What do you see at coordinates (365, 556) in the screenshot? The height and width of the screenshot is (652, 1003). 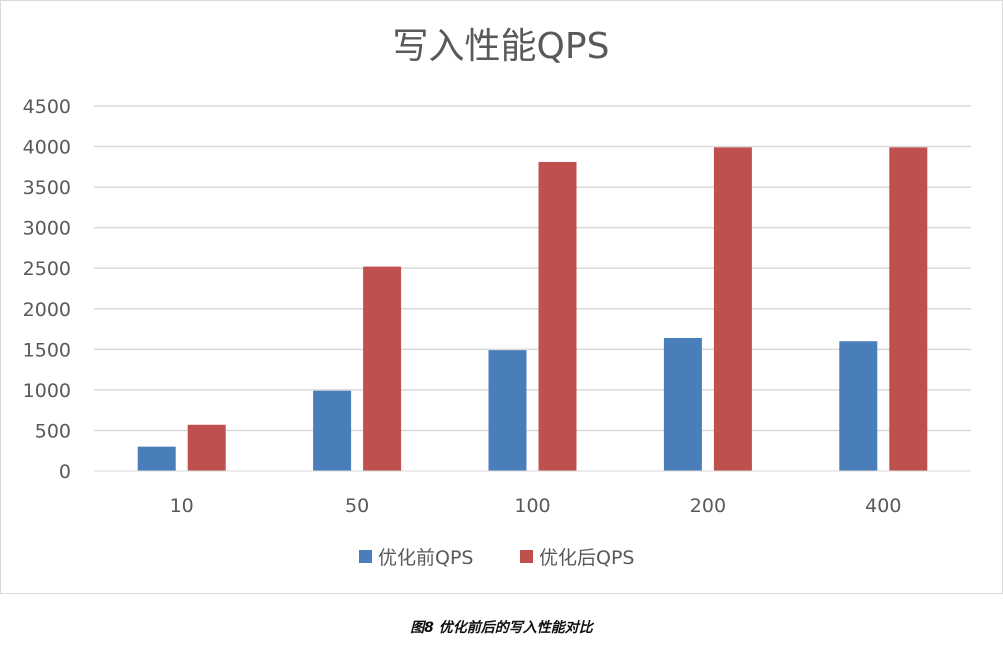 I see `legend-swatch-before` at bounding box center [365, 556].